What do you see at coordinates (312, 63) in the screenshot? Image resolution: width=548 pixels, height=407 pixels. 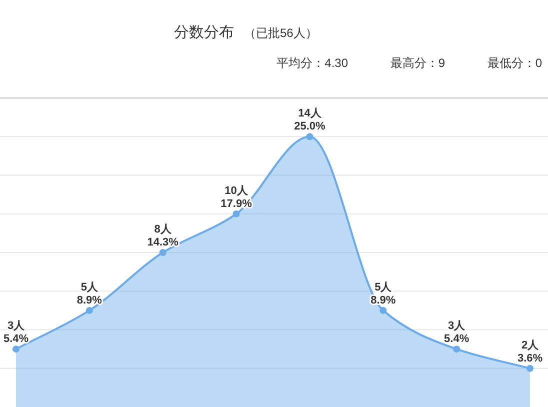 I see `text: 平均分：4.30` at bounding box center [312, 63].